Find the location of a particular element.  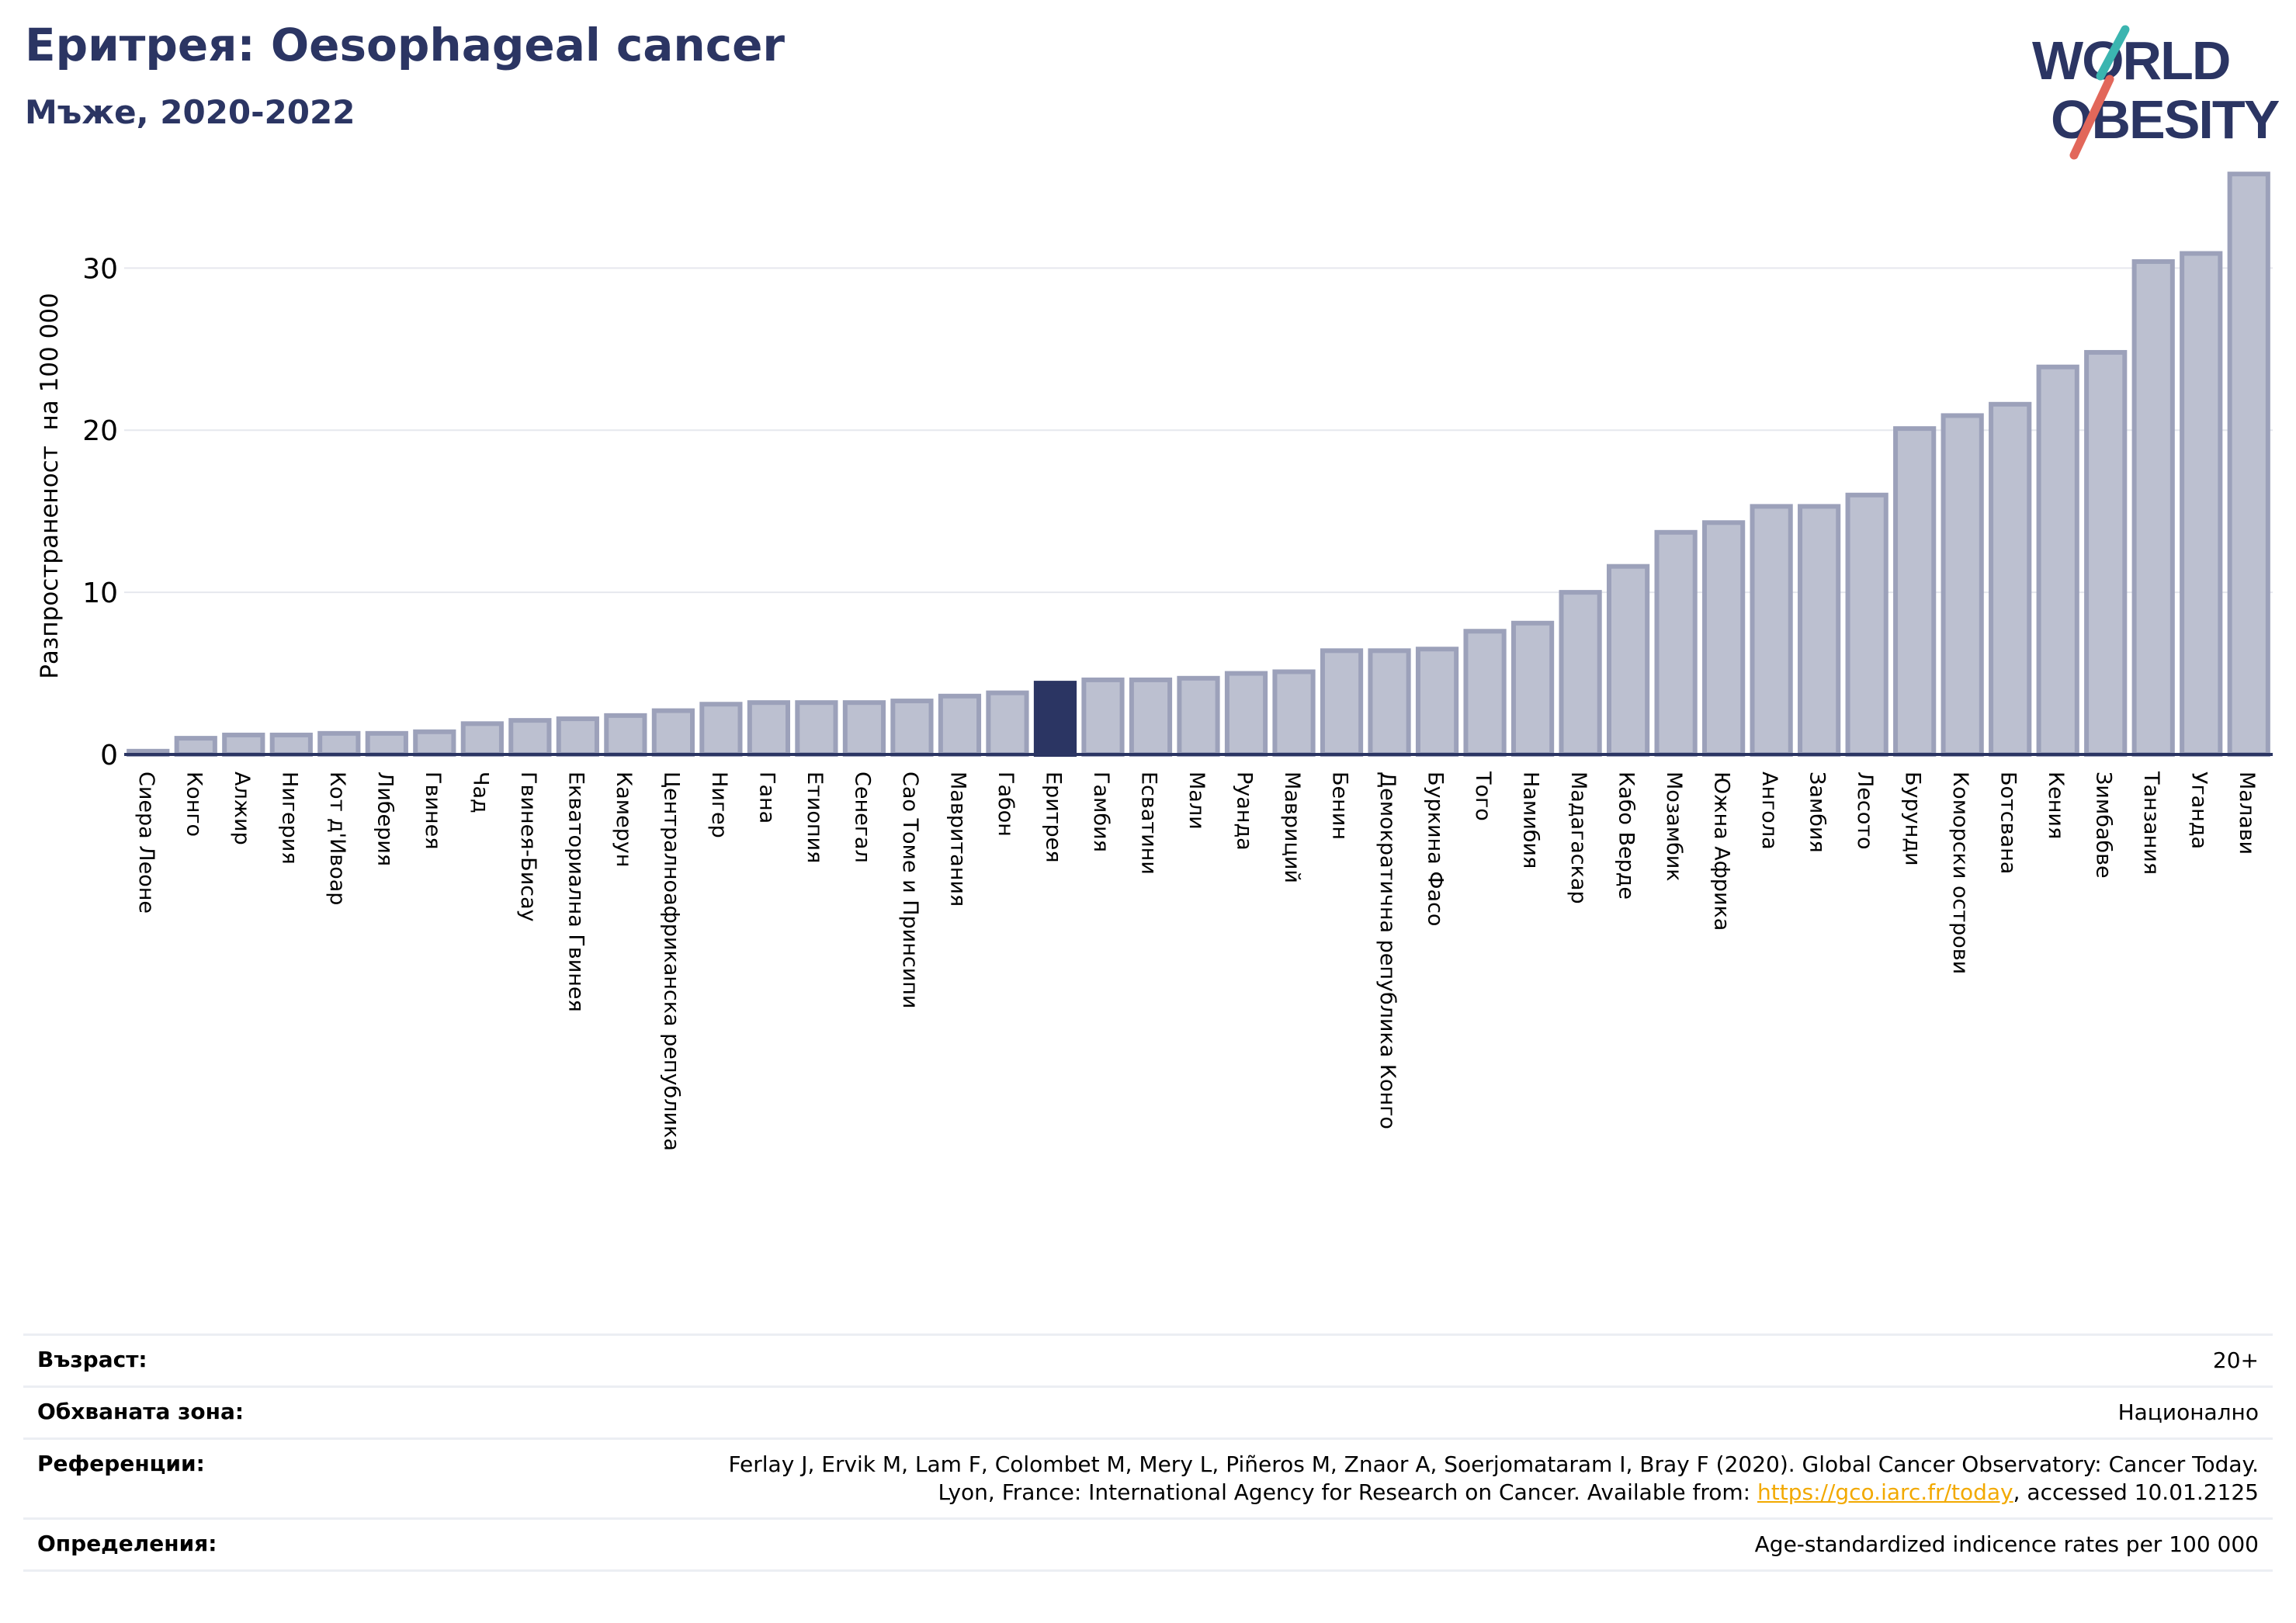

world-obesity-logo: WORLD OBESITY is located at coordinates (2156, 92).